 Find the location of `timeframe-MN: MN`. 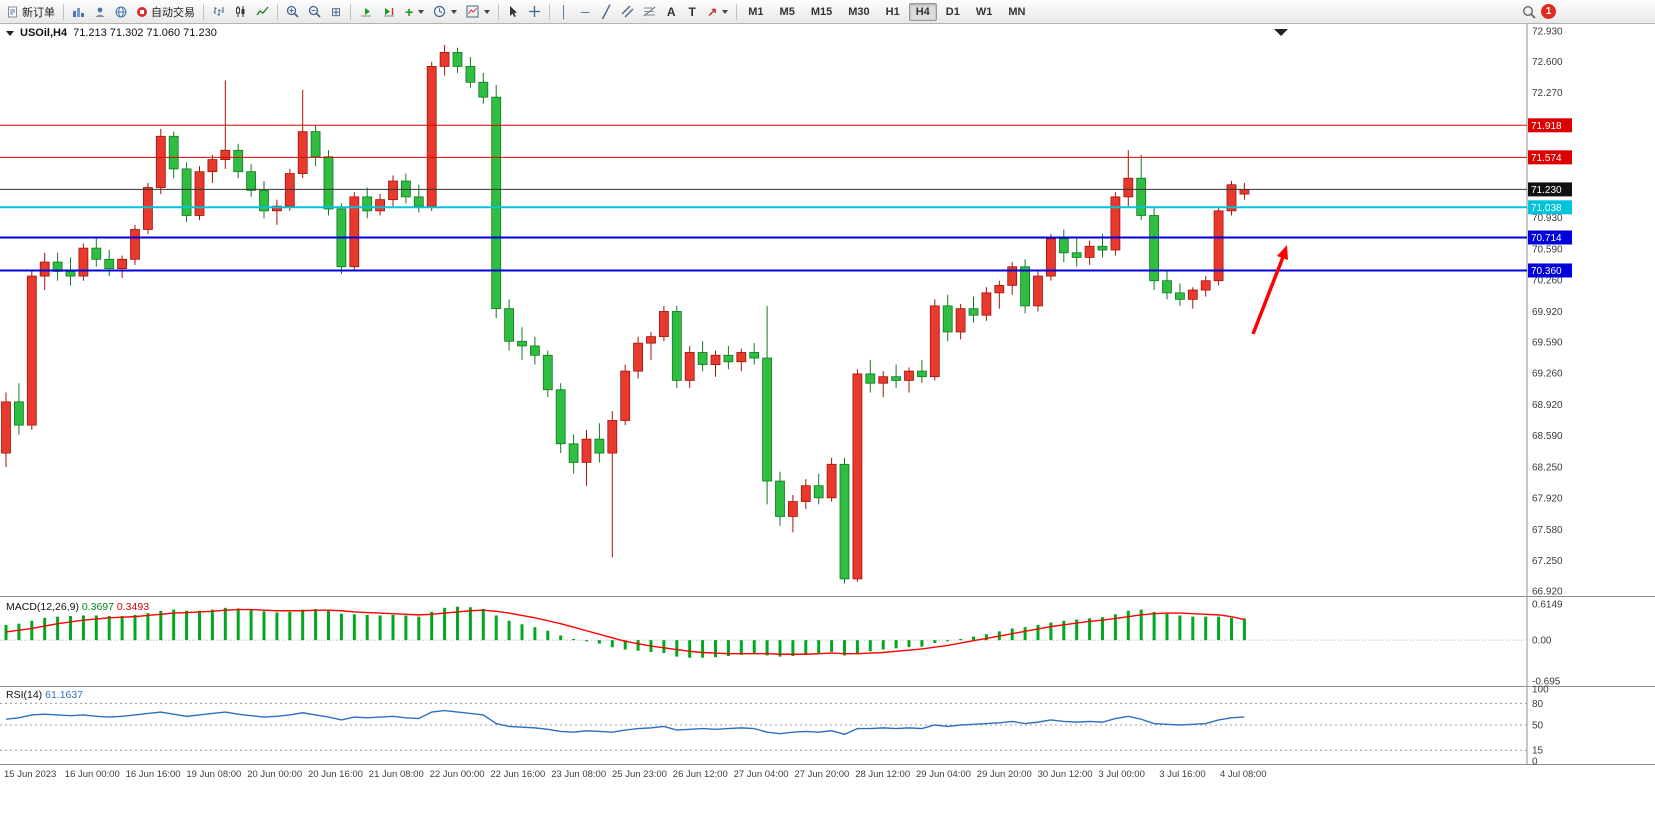

timeframe-MN: MN is located at coordinates (1016, 12).